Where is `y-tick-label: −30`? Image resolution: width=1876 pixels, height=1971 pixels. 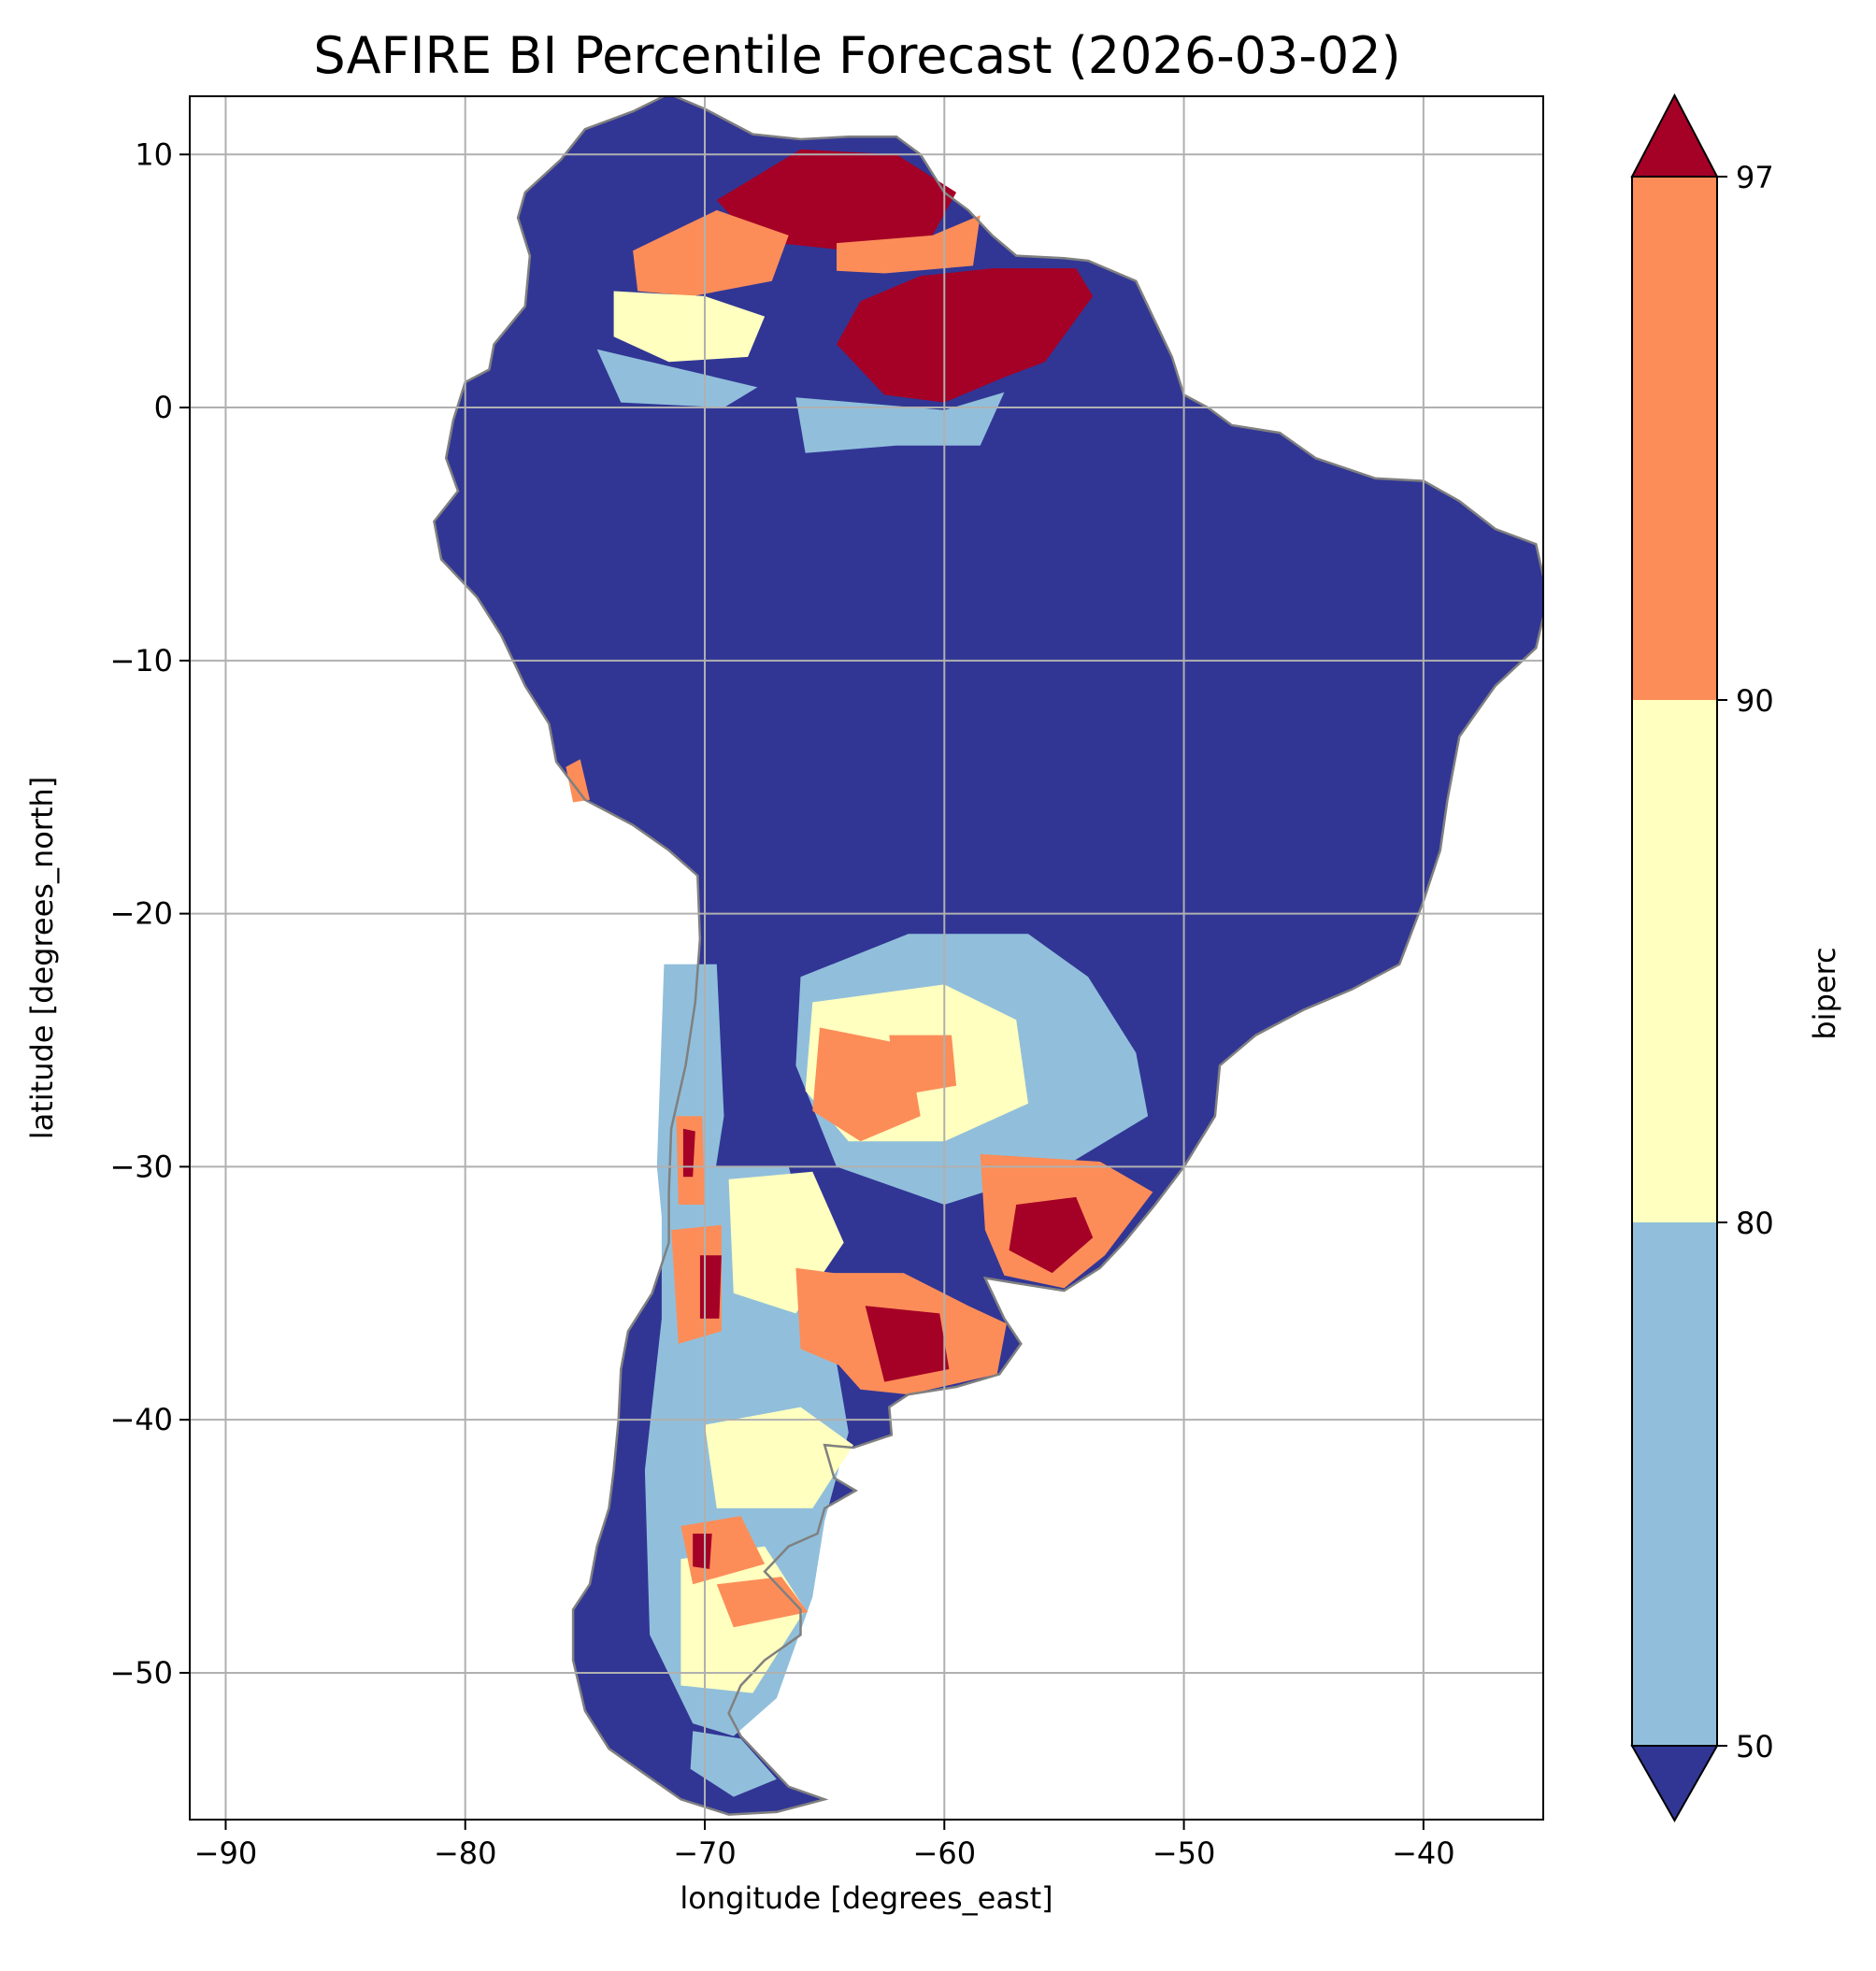 y-tick-label: −30 is located at coordinates (141, 1167).